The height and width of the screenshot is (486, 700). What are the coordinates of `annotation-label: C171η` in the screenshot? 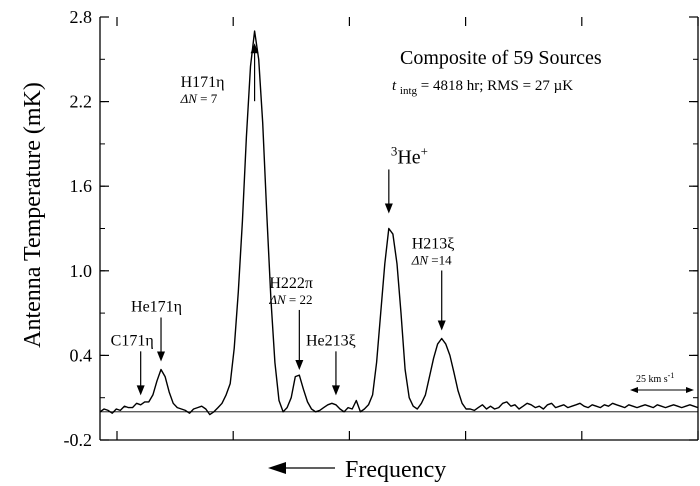 It's located at (132, 340).